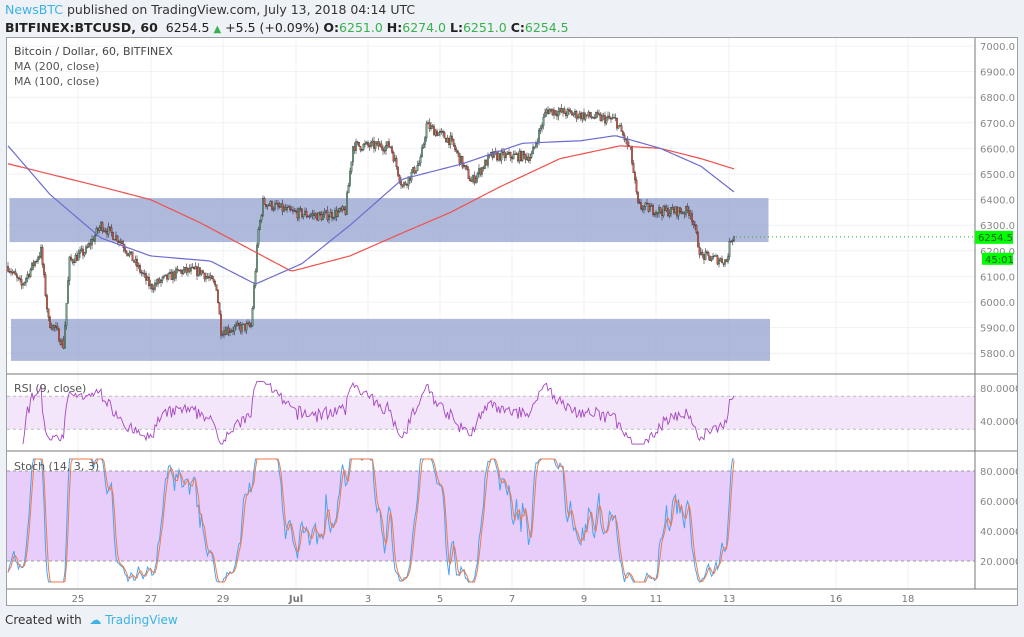  Describe the element at coordinates (998, 472) in the screenshot. I see `stoch-tick-label: 80.0000` at that location.